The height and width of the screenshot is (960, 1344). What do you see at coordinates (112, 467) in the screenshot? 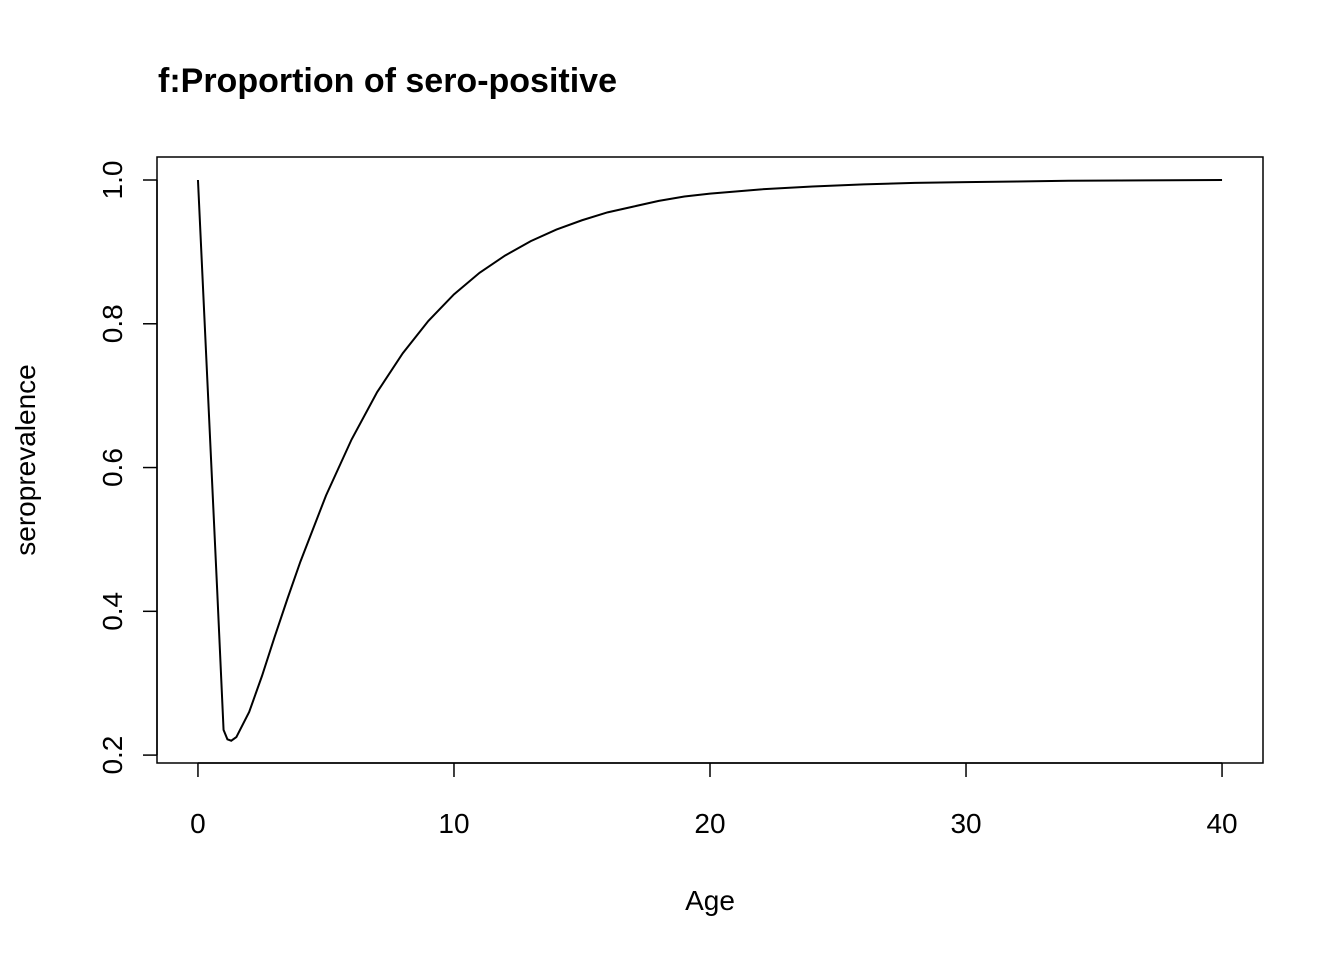
I see `y-tick-label: 0.6` at bounding box center [112, 467].